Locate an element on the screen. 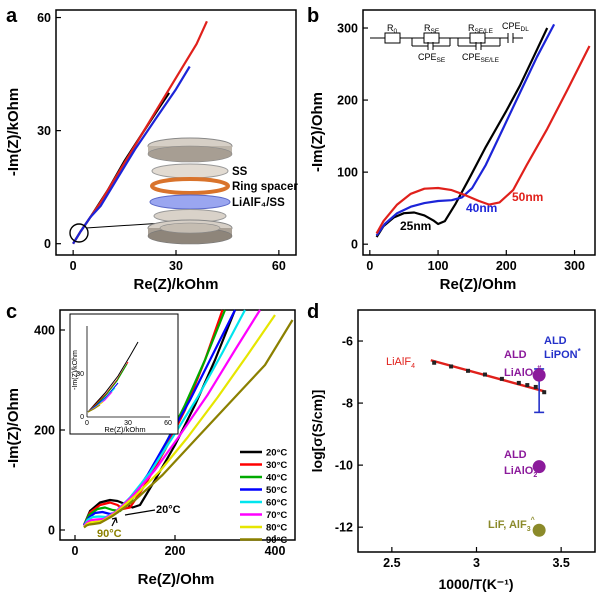 This screenshot has width=600, height=595. label-lialf4-ss: LiAlF₄/SS is located at coordinates (258, 203).